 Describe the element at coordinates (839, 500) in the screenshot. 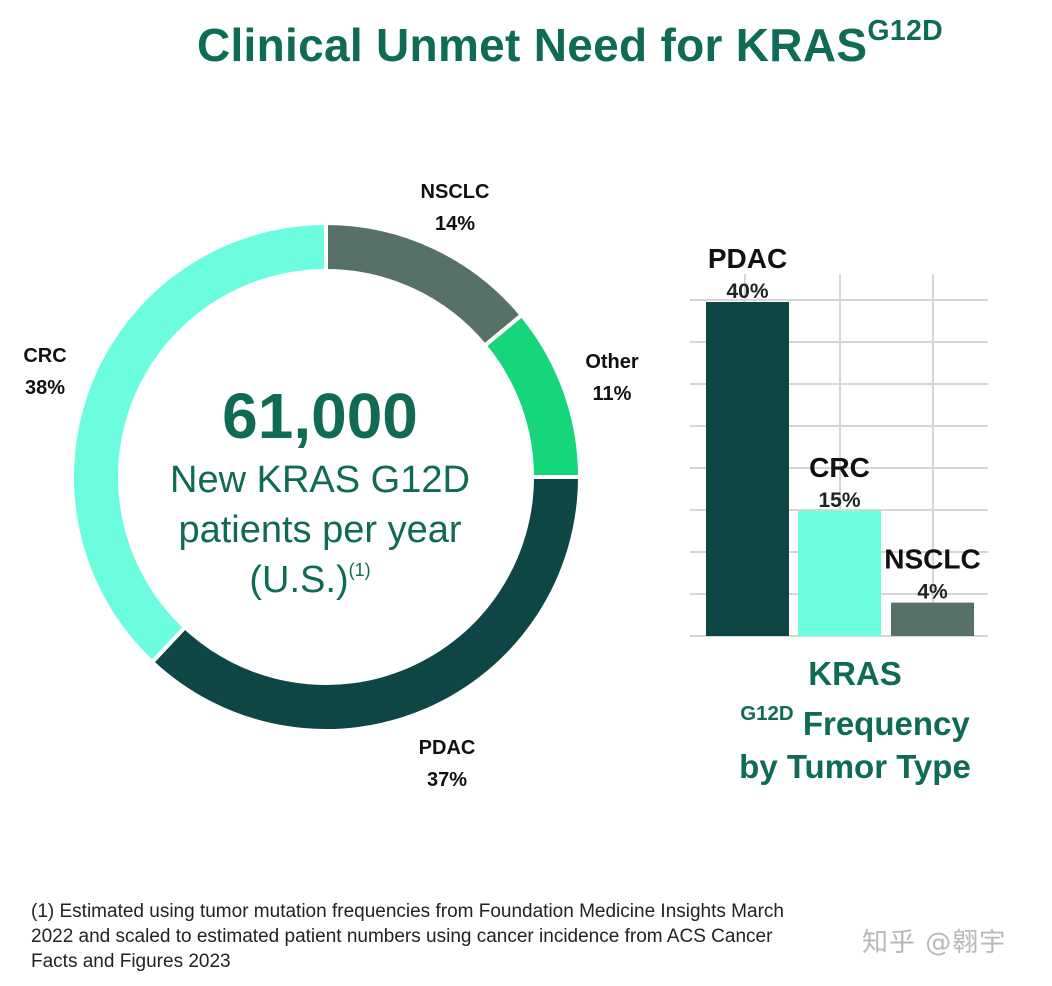

I see `bar-value-label: 15%` at that location.